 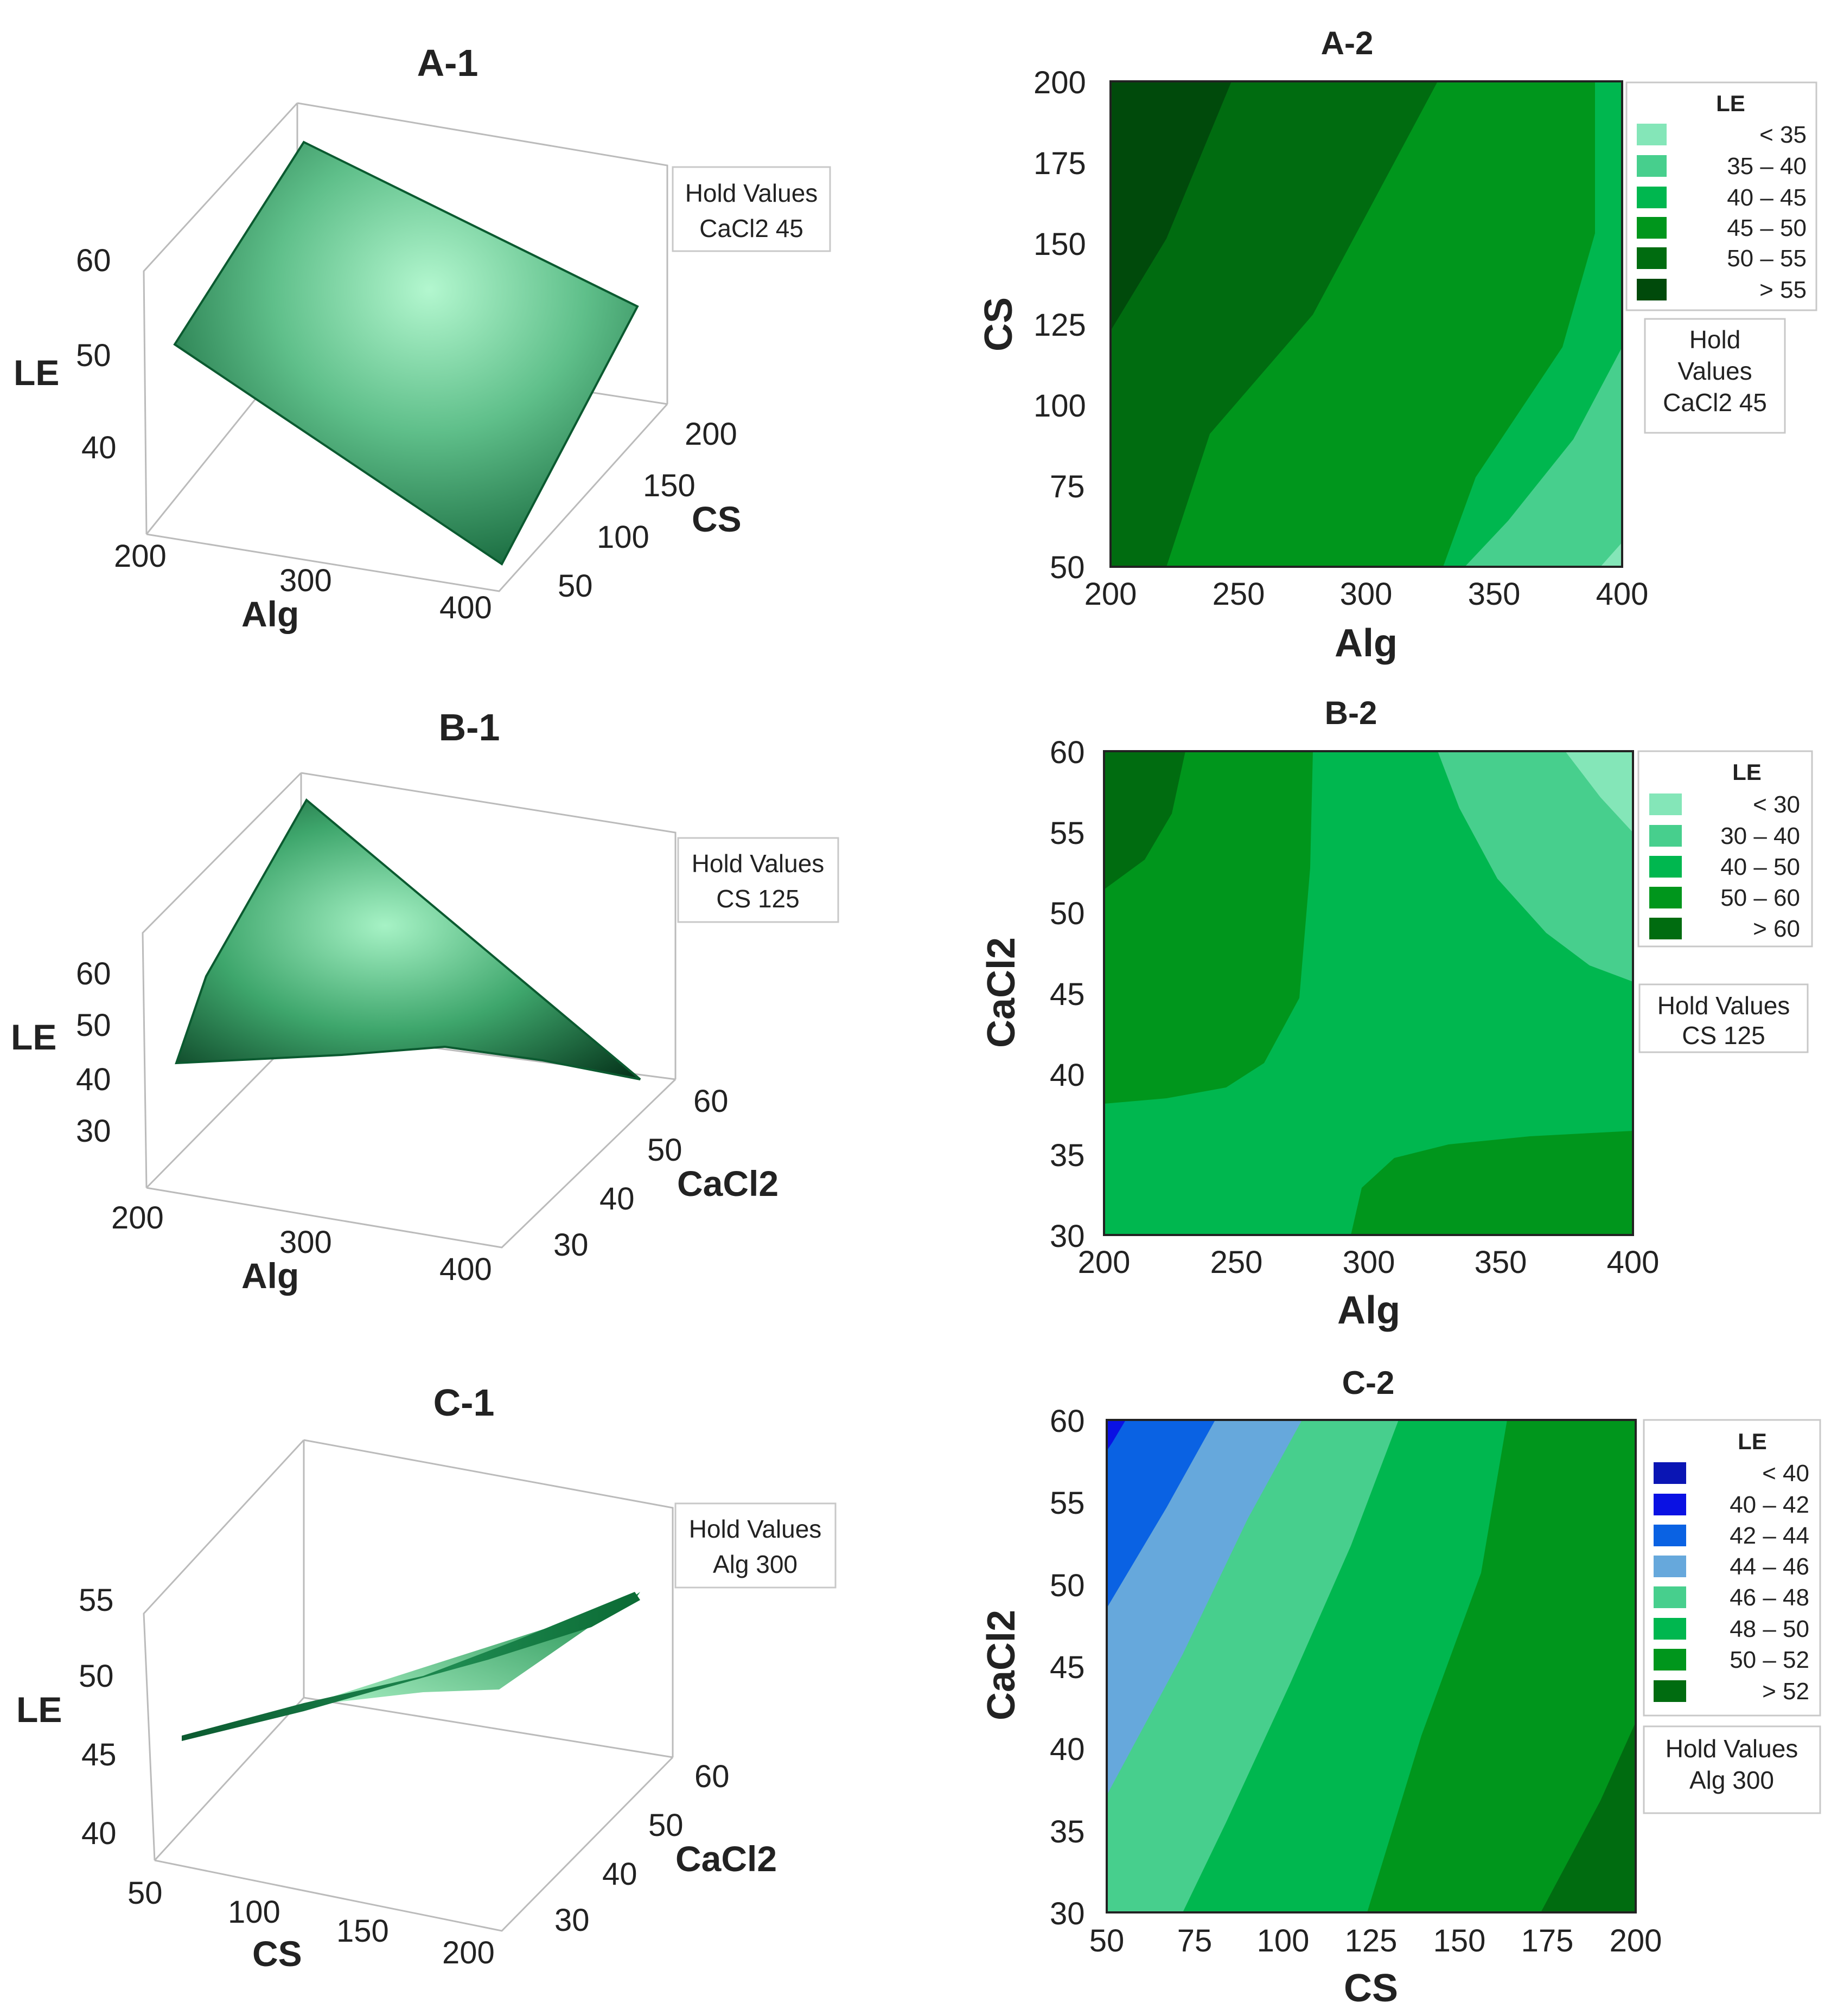 What do you see at coordinates (665, 1848) in the screenshot?
I see `y-axis: 30 40 50 60 CaCl2` at bounding box center [665, 1848].